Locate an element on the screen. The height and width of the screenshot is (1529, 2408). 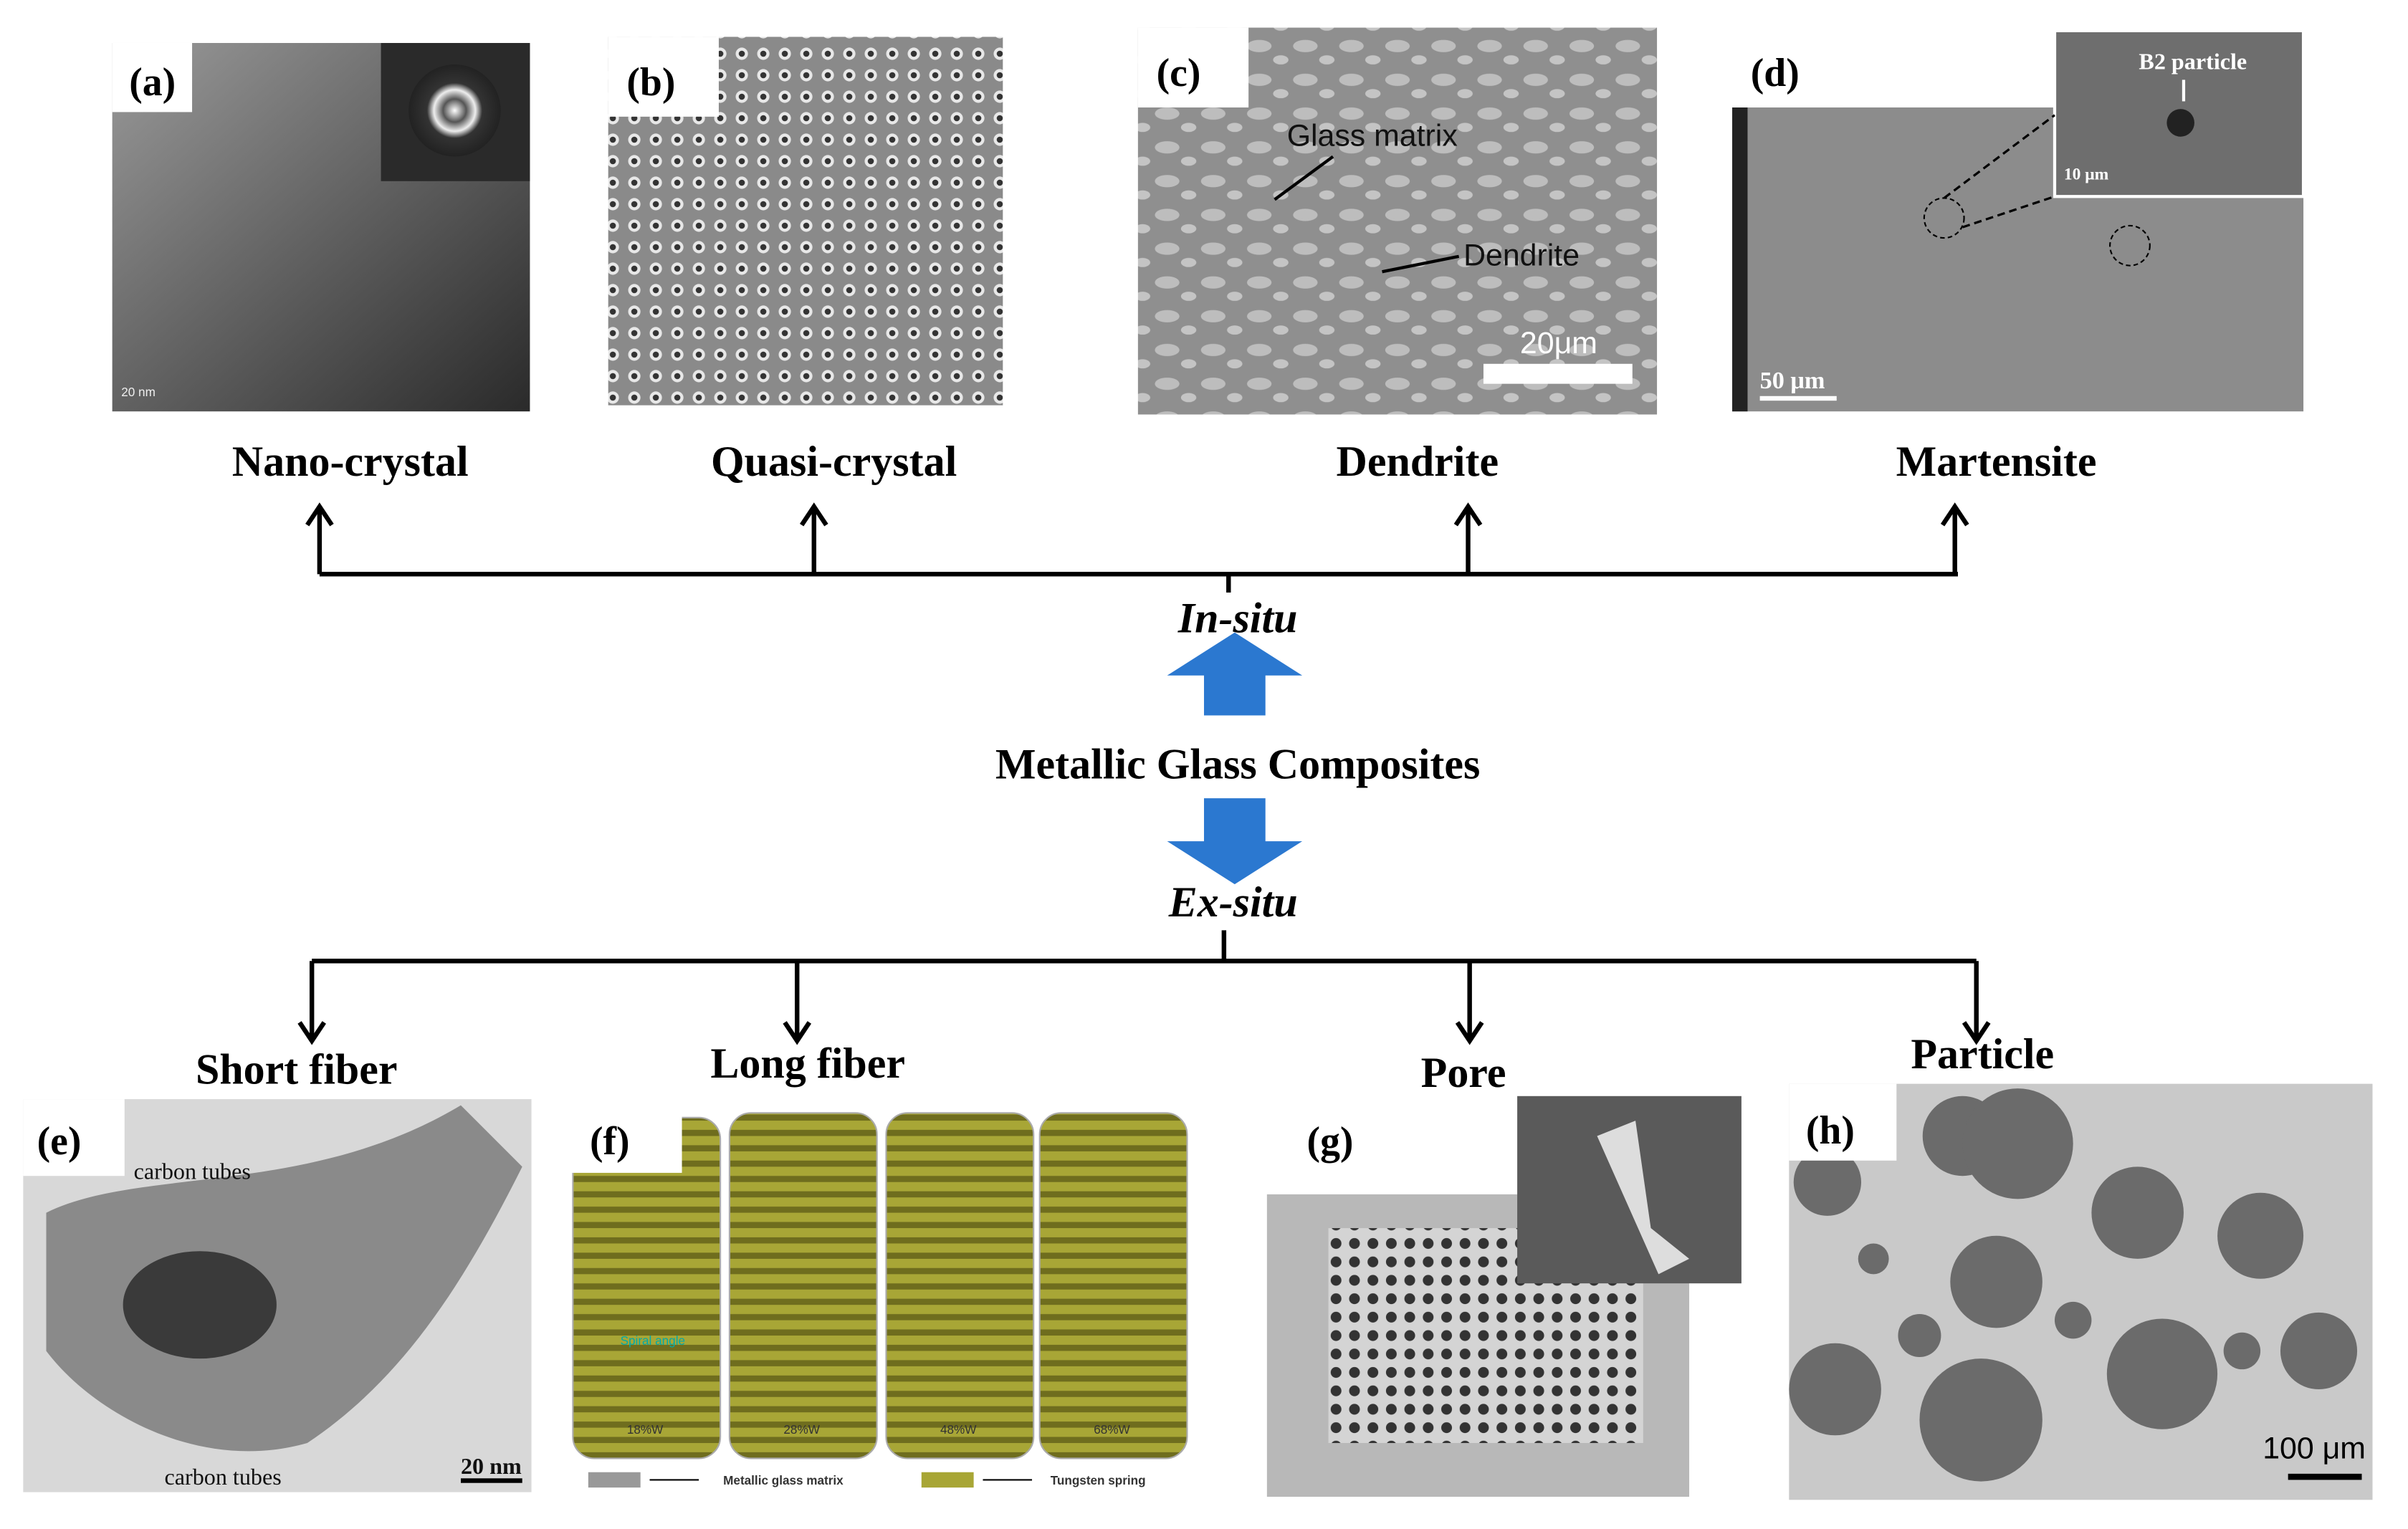
annotation: 28%W is located at coordinates (801, 1429).